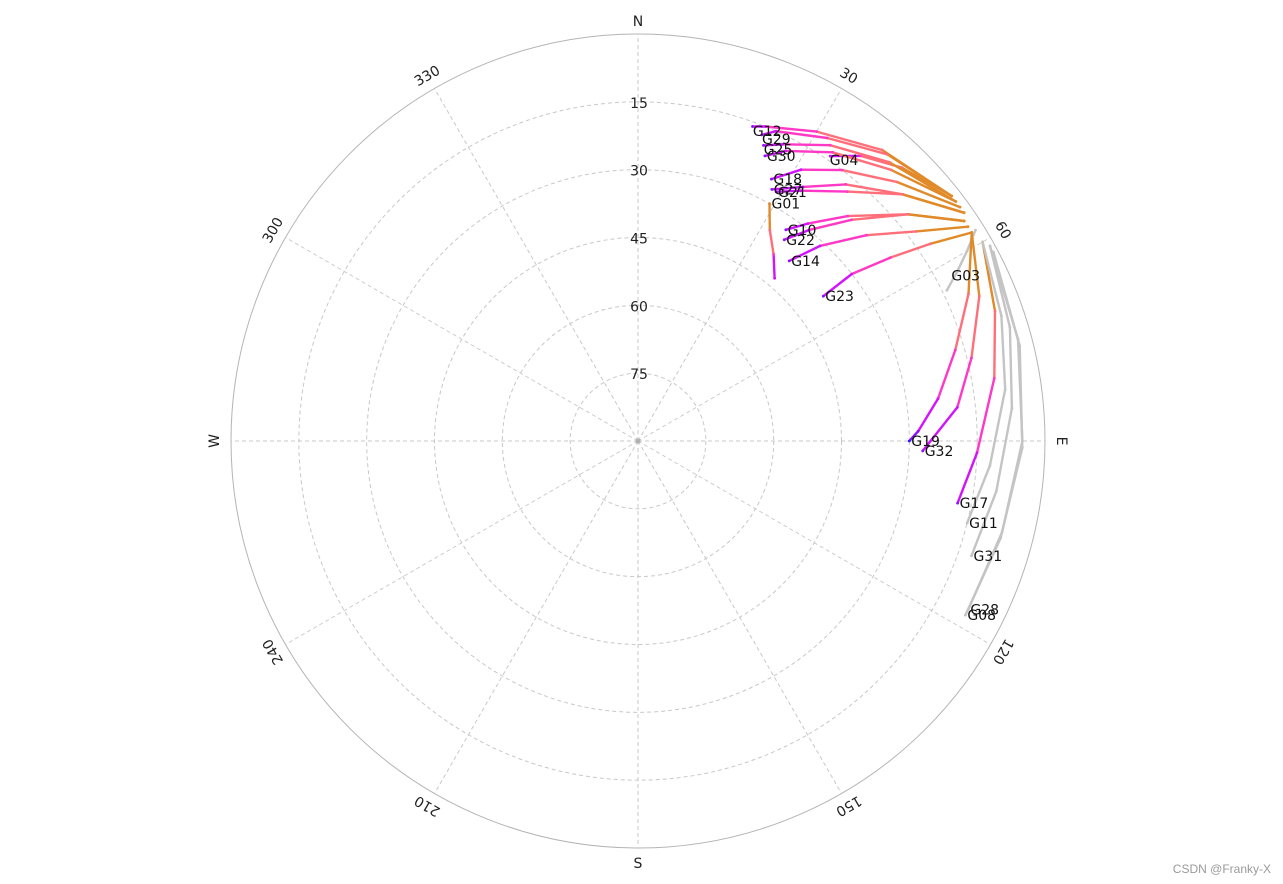  I want to click on satellite-track-G30, so click(860, 176).